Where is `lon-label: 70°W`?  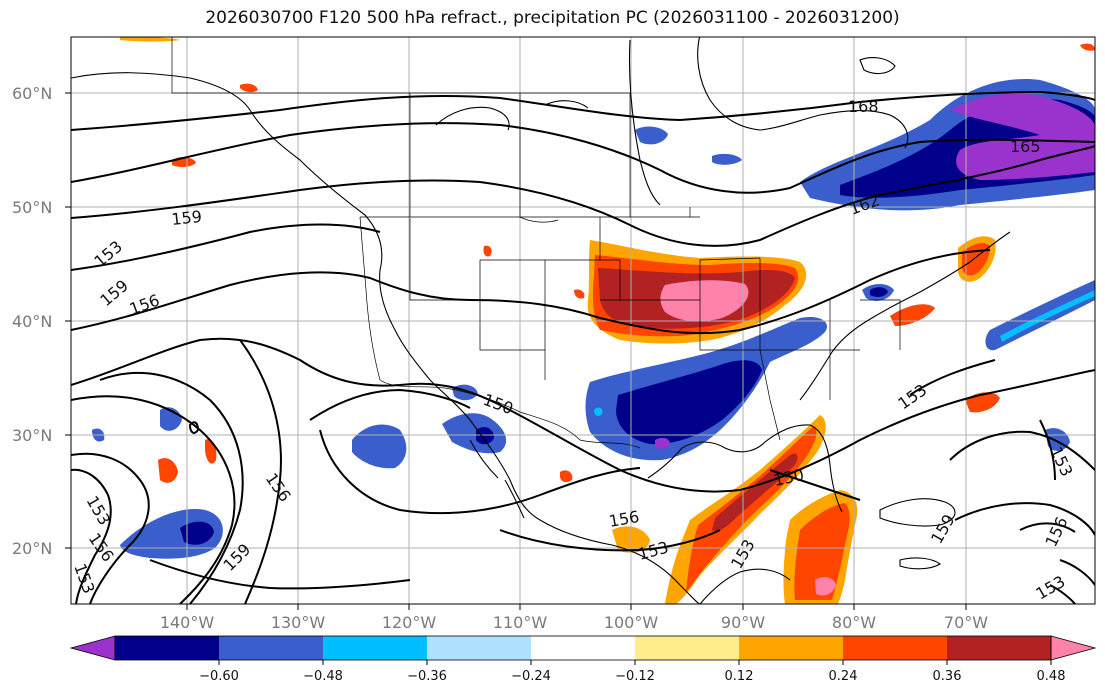 lon-label: 70°W is located at coordinates (966, 622).